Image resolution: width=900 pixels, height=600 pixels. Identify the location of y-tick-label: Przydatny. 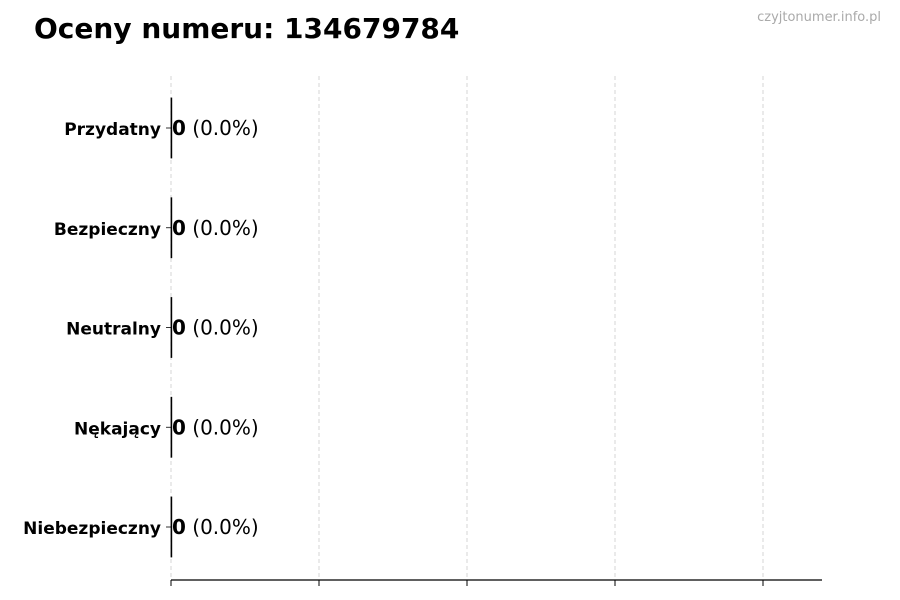
(112, 130).